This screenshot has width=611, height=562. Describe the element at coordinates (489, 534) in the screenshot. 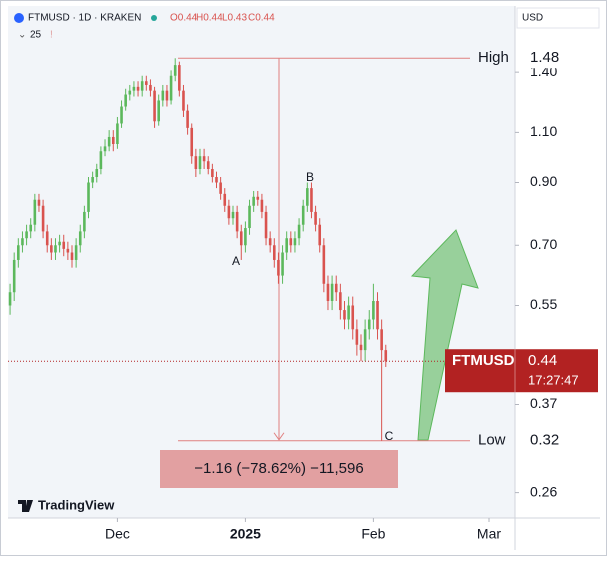

I see `x-tick-label: Mar` at that location.